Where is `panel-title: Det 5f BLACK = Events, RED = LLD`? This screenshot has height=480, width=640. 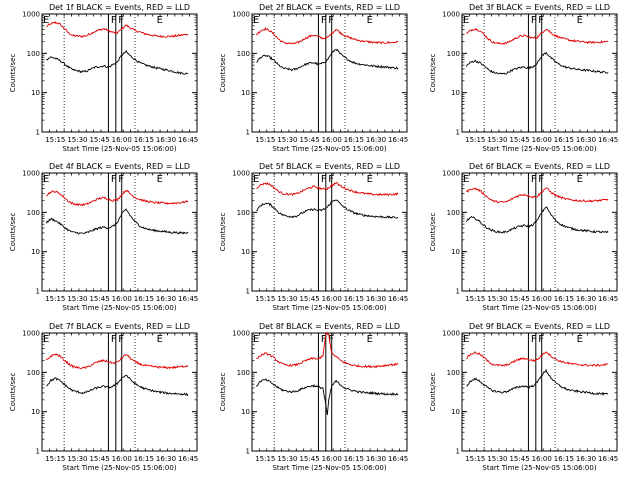 panel-title: Det 5f BLACK = Events, RED = LLD is located at coordinates (329, 166).